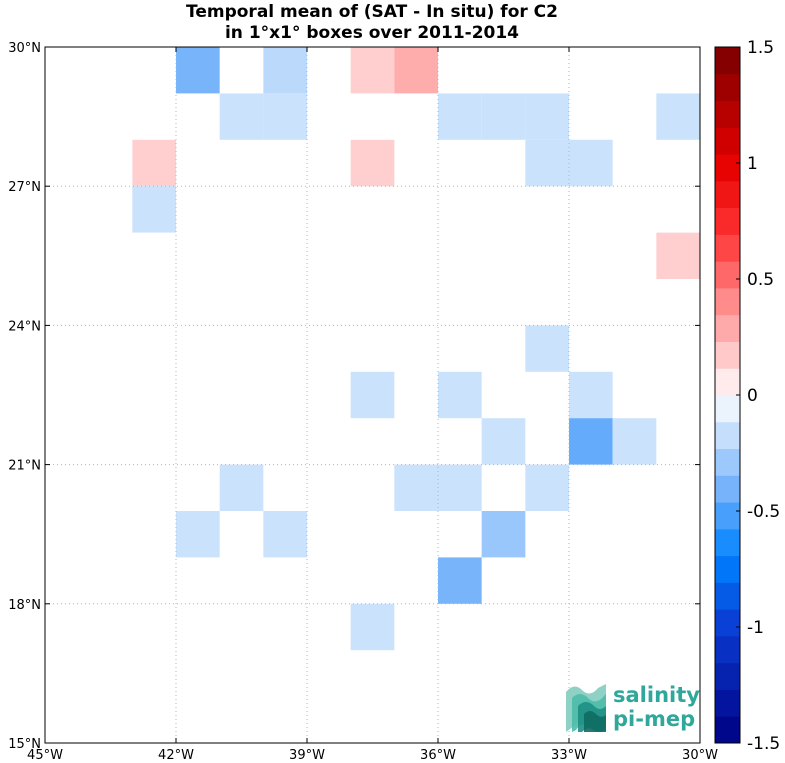 This screenshot has width=785, height=763. What do you see at coordinates (654, 719) in the screenshot?
I see `logo-line2: pi-mep` at bounding box center [654, 719].